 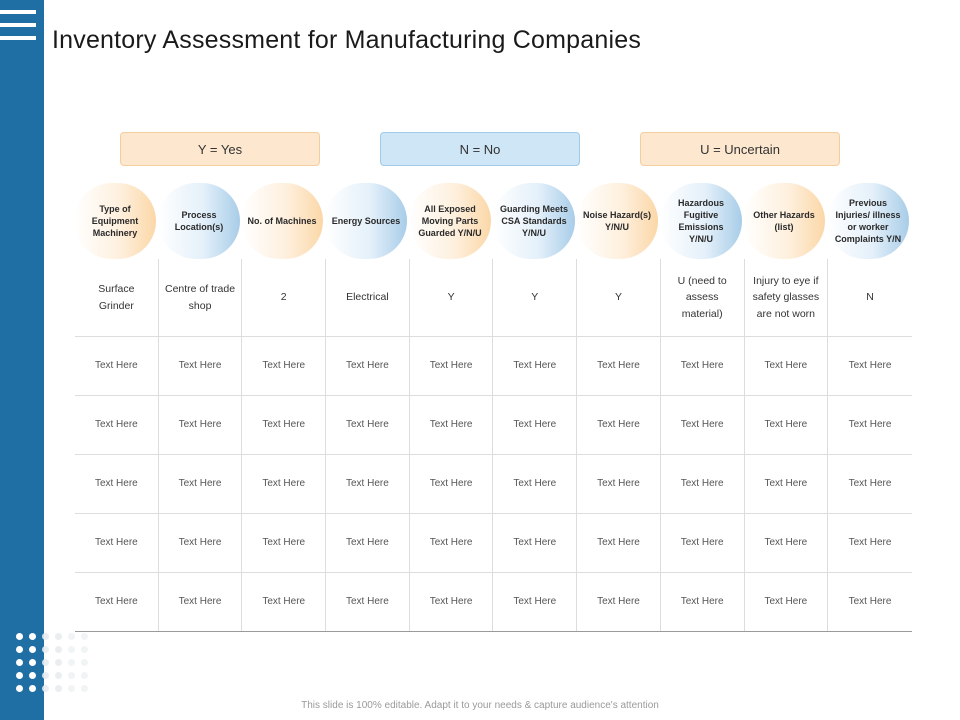 What do you see at coordinates (44, 360) in the screenshot?
I see `sidebar-bar` at bounding box center [44, 360].